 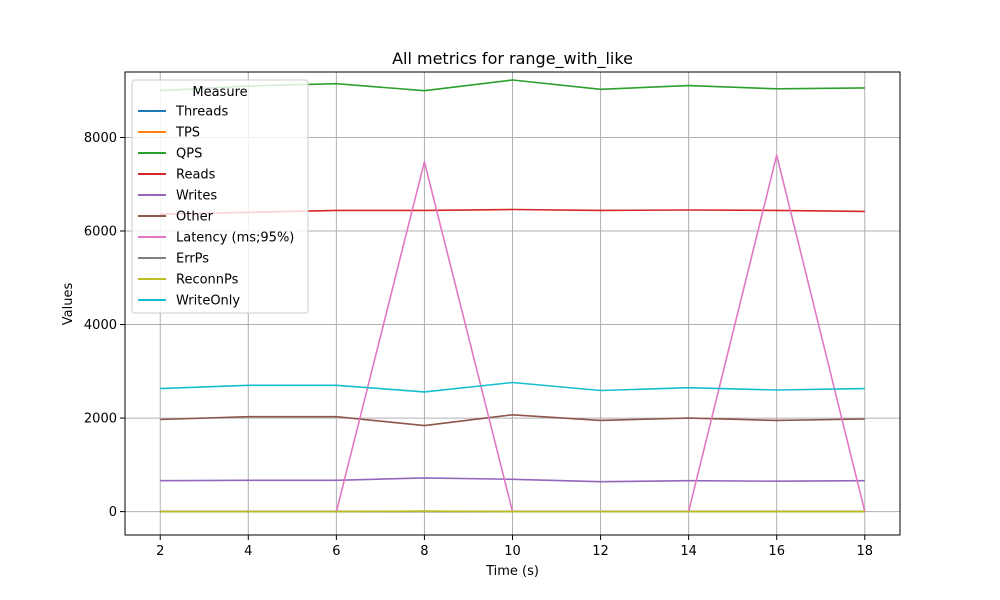 What do you see at coordinates (68, 304) in the screenshot?
I see `y-axis-label: Values` at bounding box center [68, 304].